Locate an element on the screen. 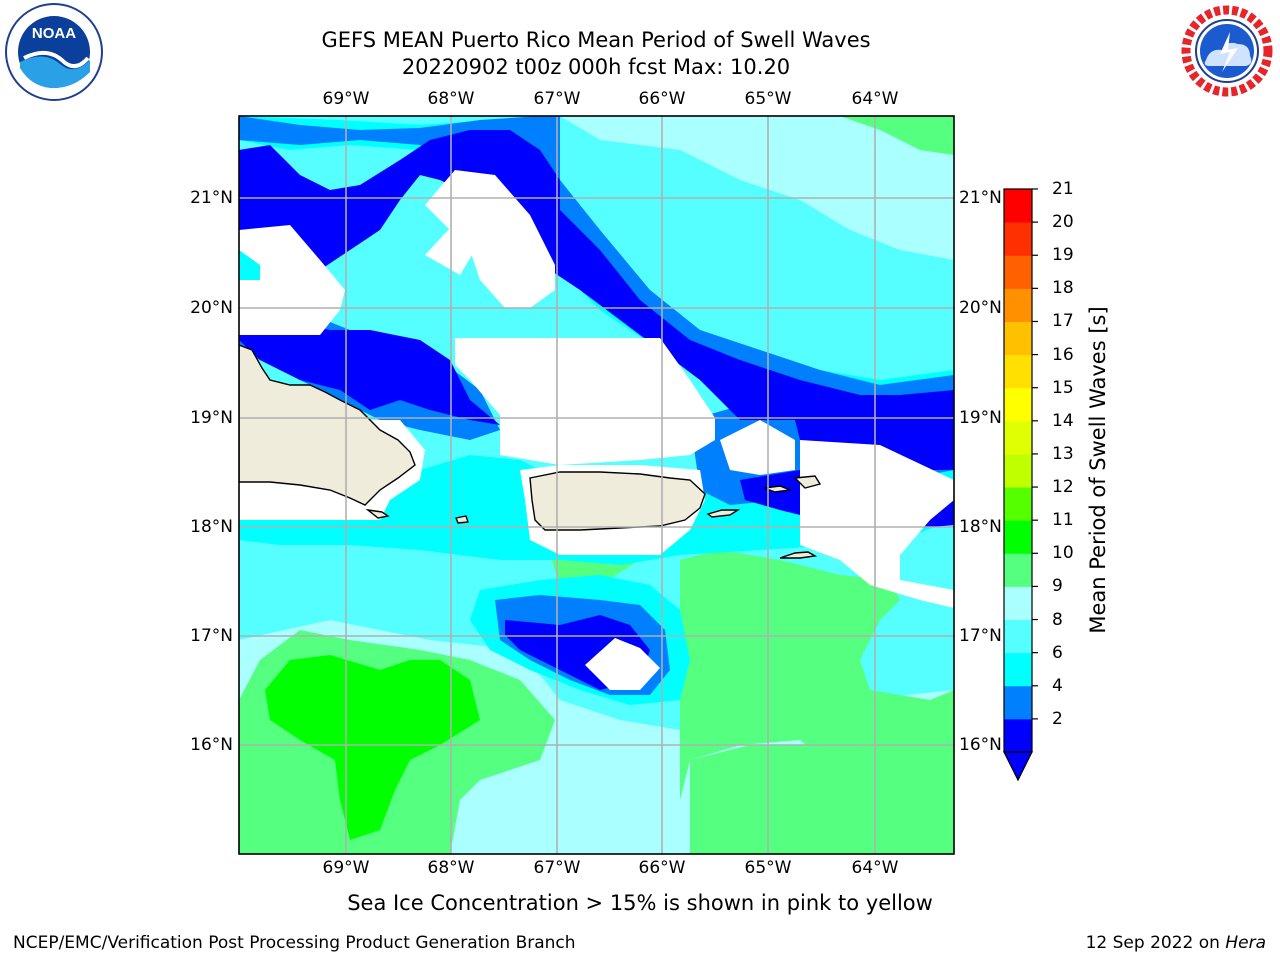 This screenshot has height=960, width=1280. lon-tick-top: 65°W is located at coordinates (768, 99).